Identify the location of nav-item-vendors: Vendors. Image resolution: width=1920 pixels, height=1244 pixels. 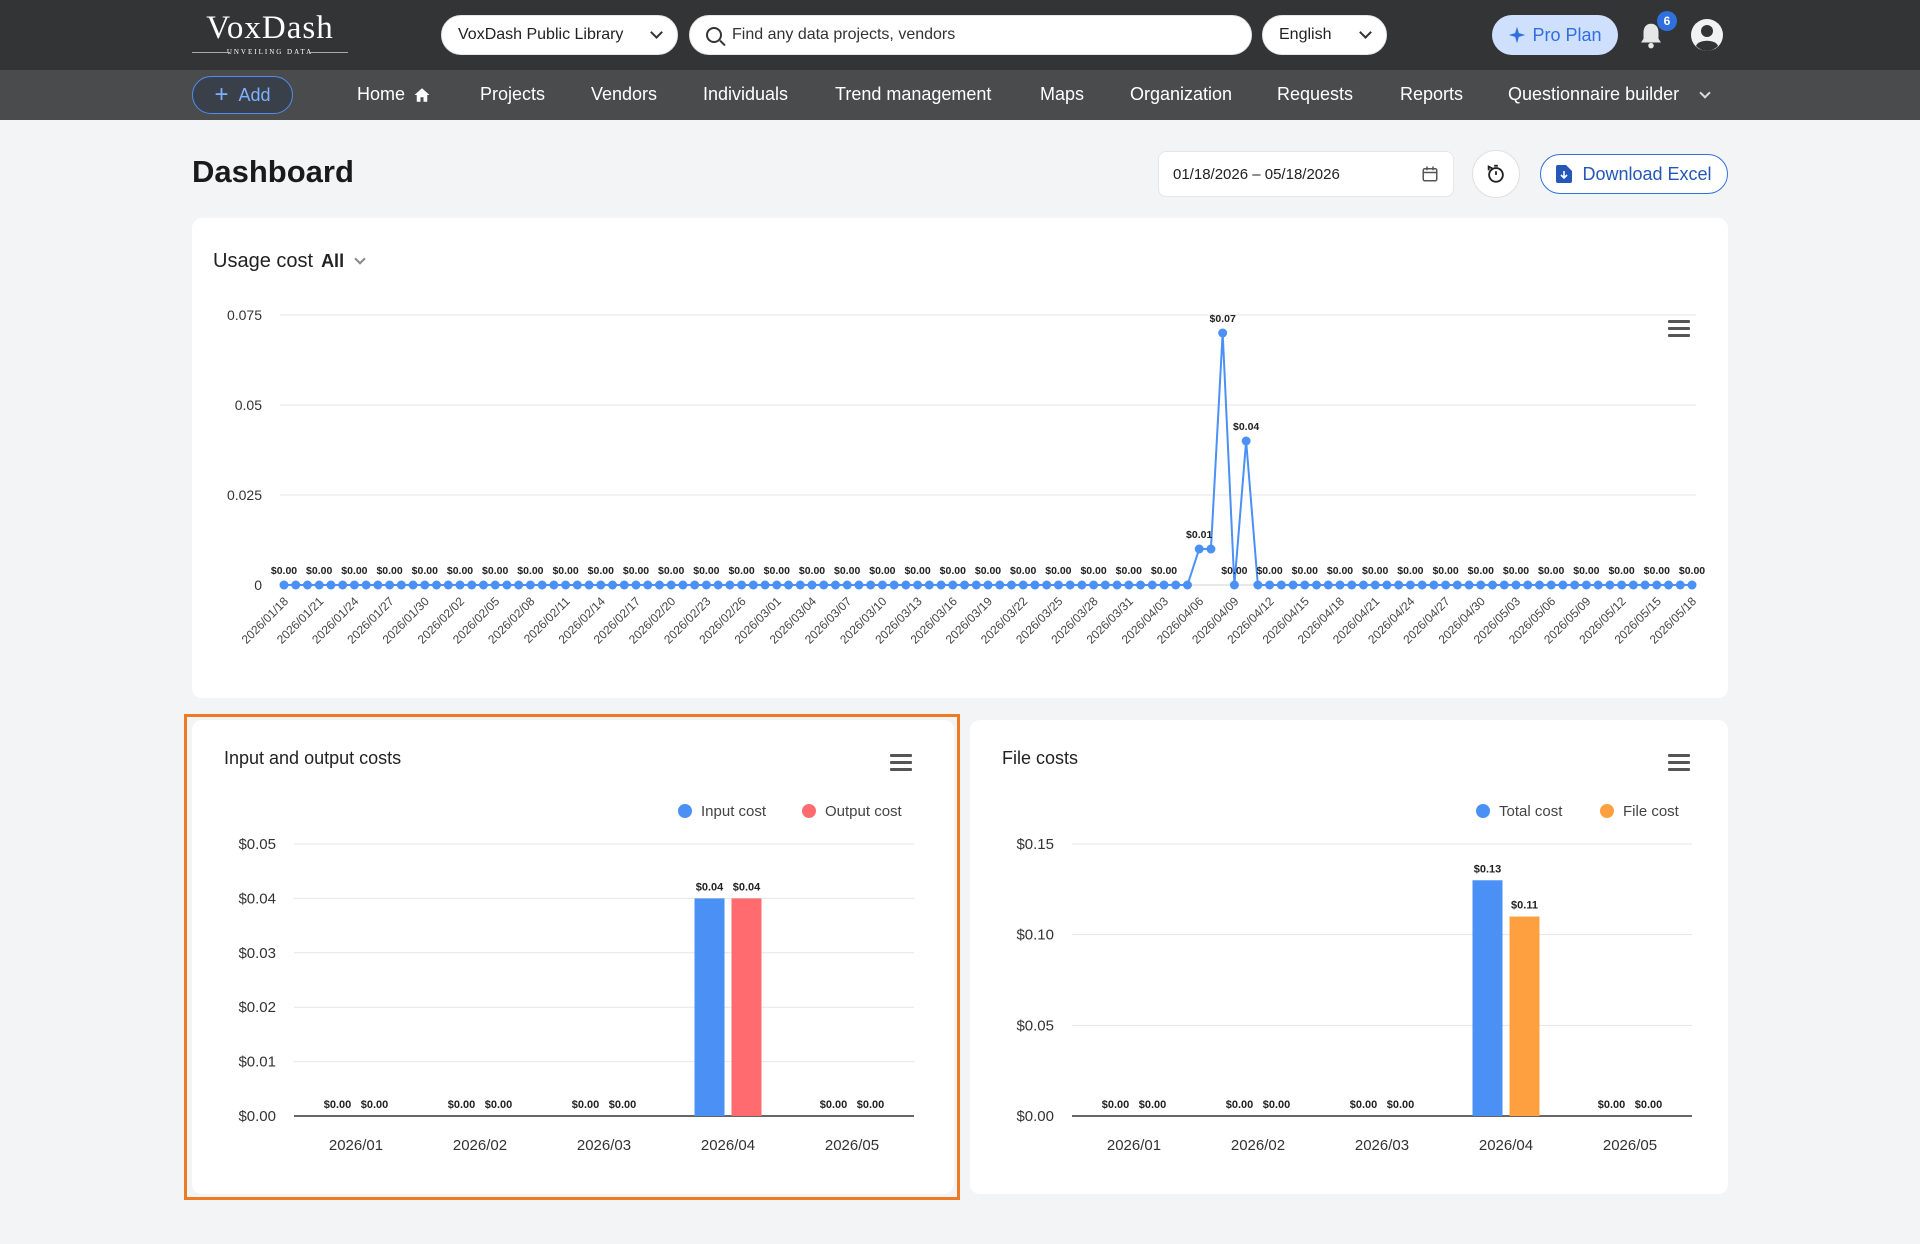
(624, 94).